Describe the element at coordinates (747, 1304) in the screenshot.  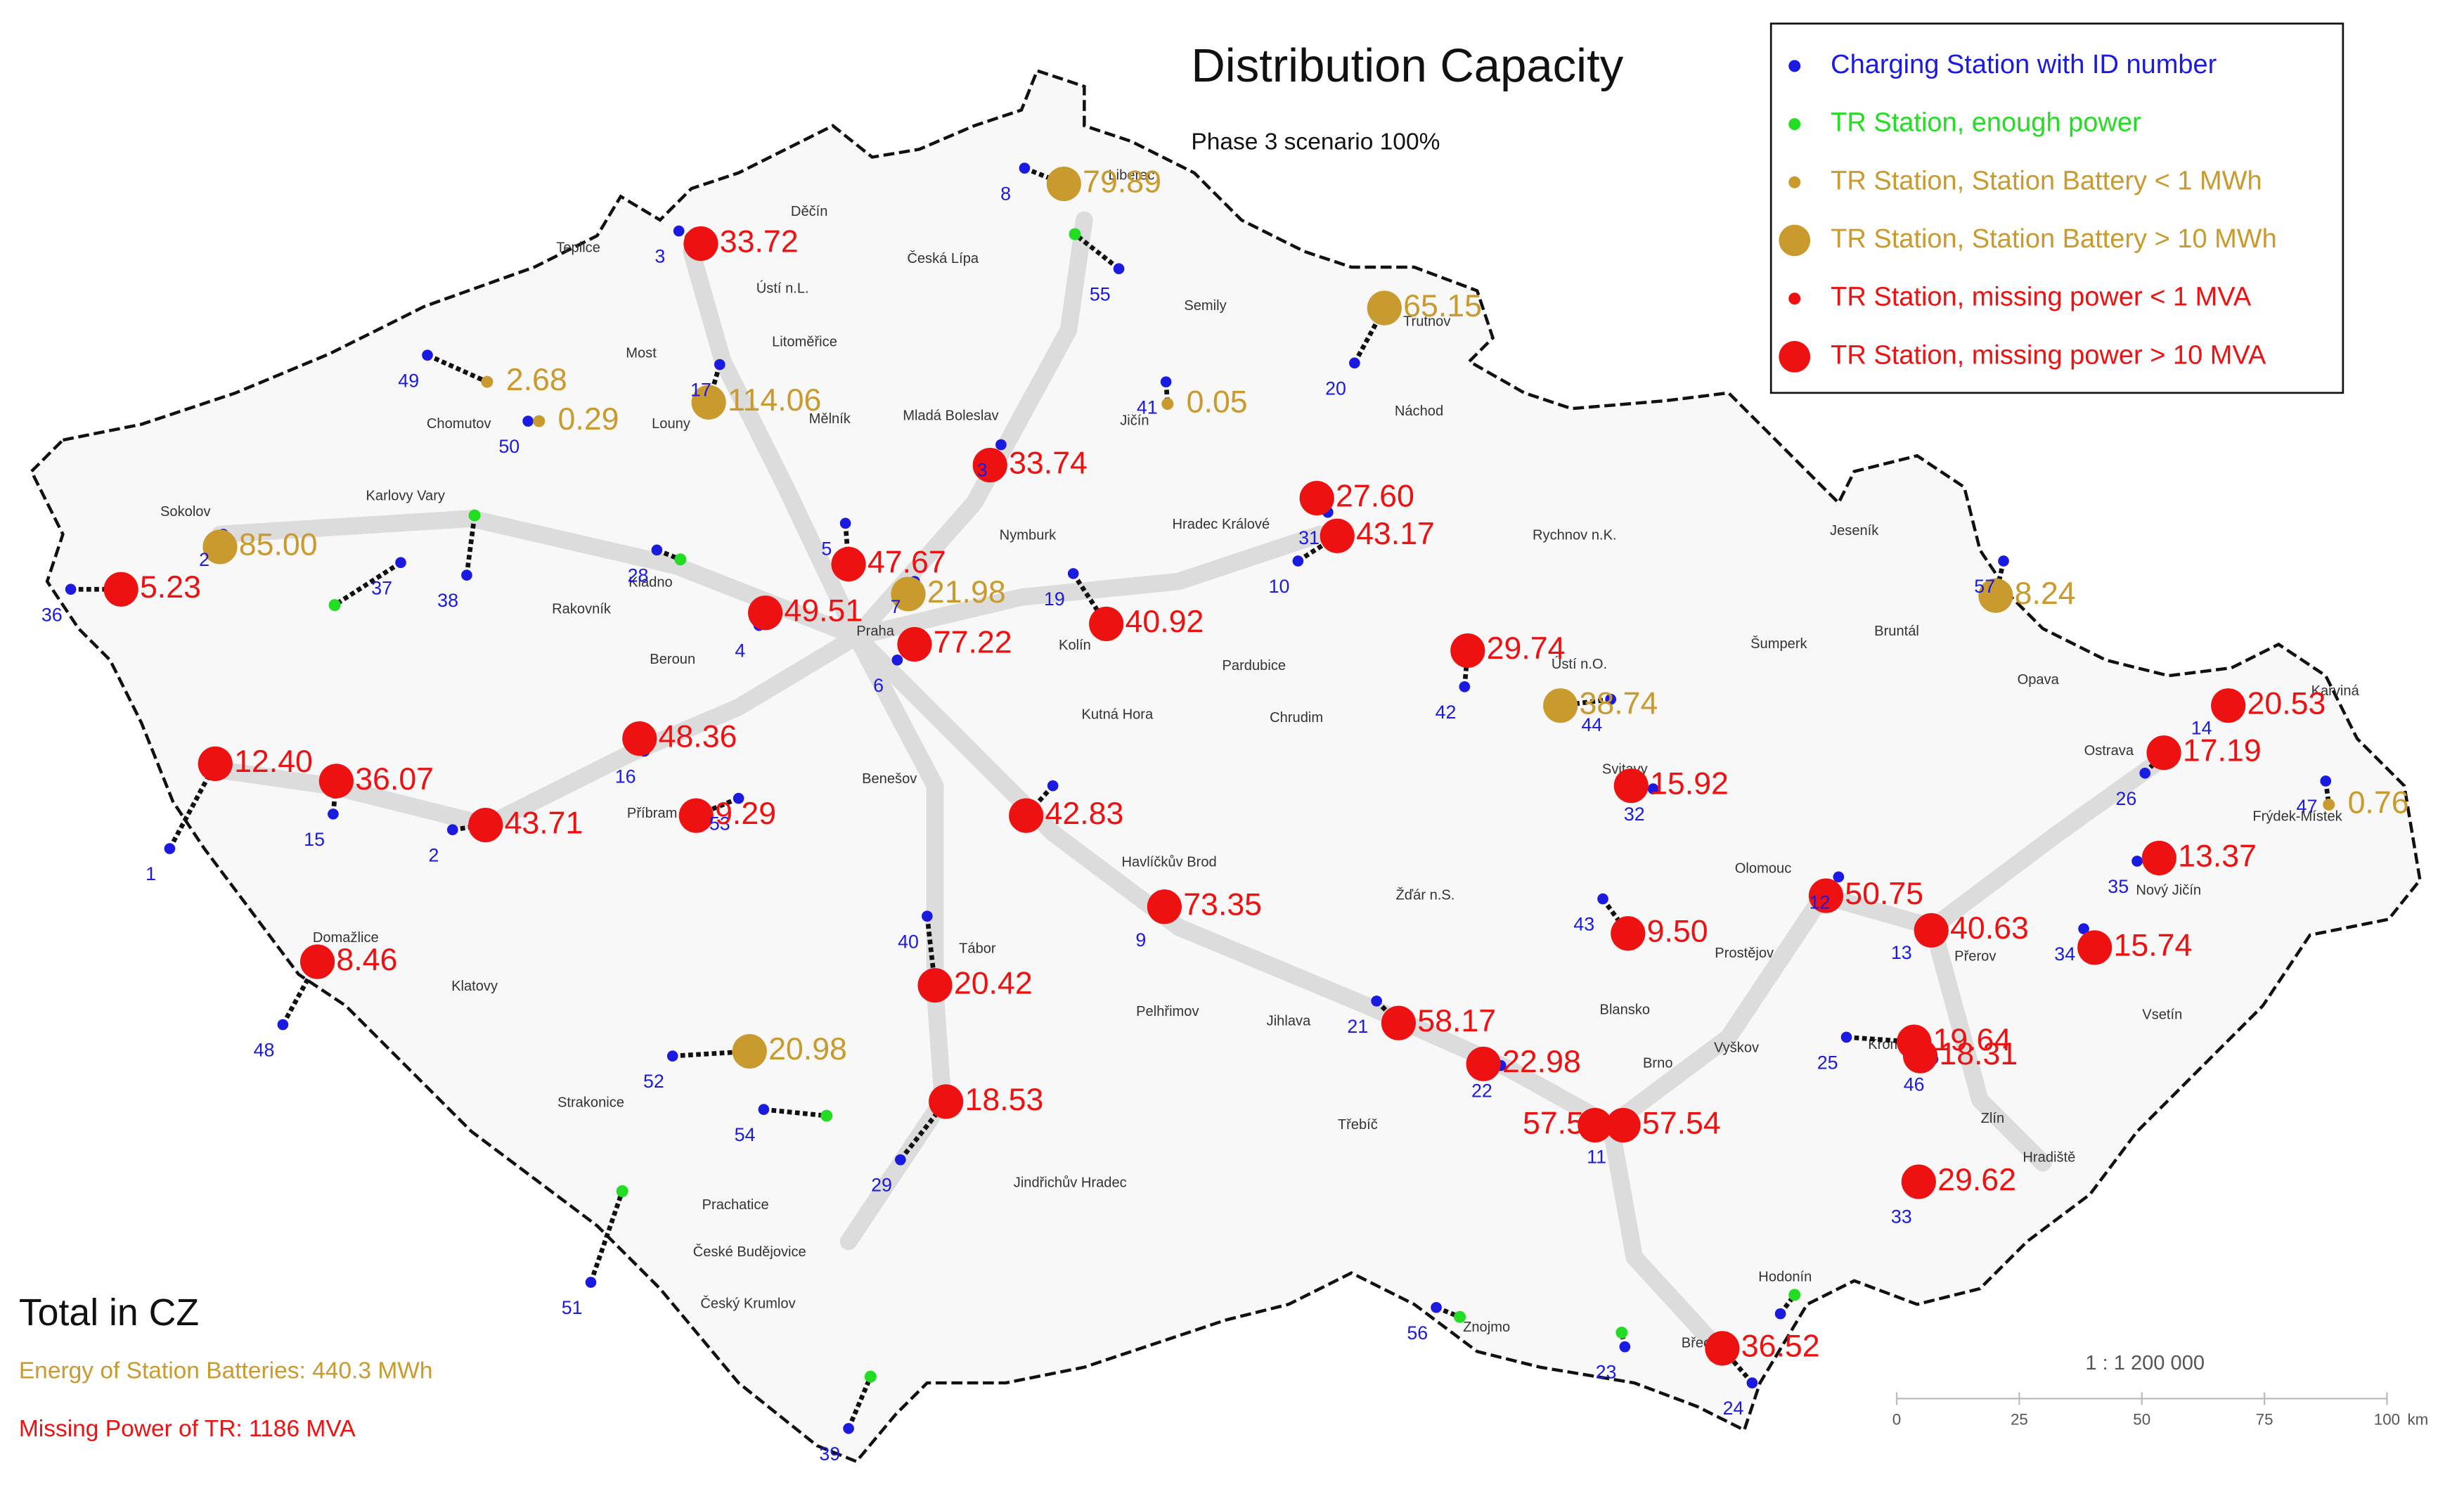
I see `city-label: Český Krumlov` at that location.